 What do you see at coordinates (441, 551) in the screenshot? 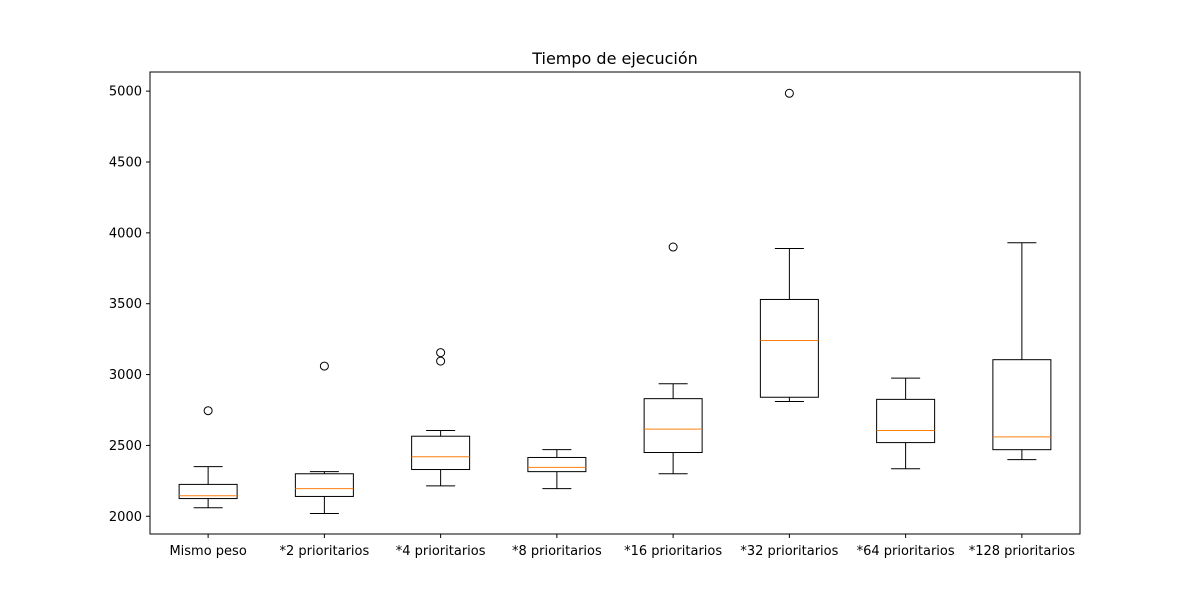
I see `x-tick-label: *4 prioritarios` at bounding box center [441, 551].